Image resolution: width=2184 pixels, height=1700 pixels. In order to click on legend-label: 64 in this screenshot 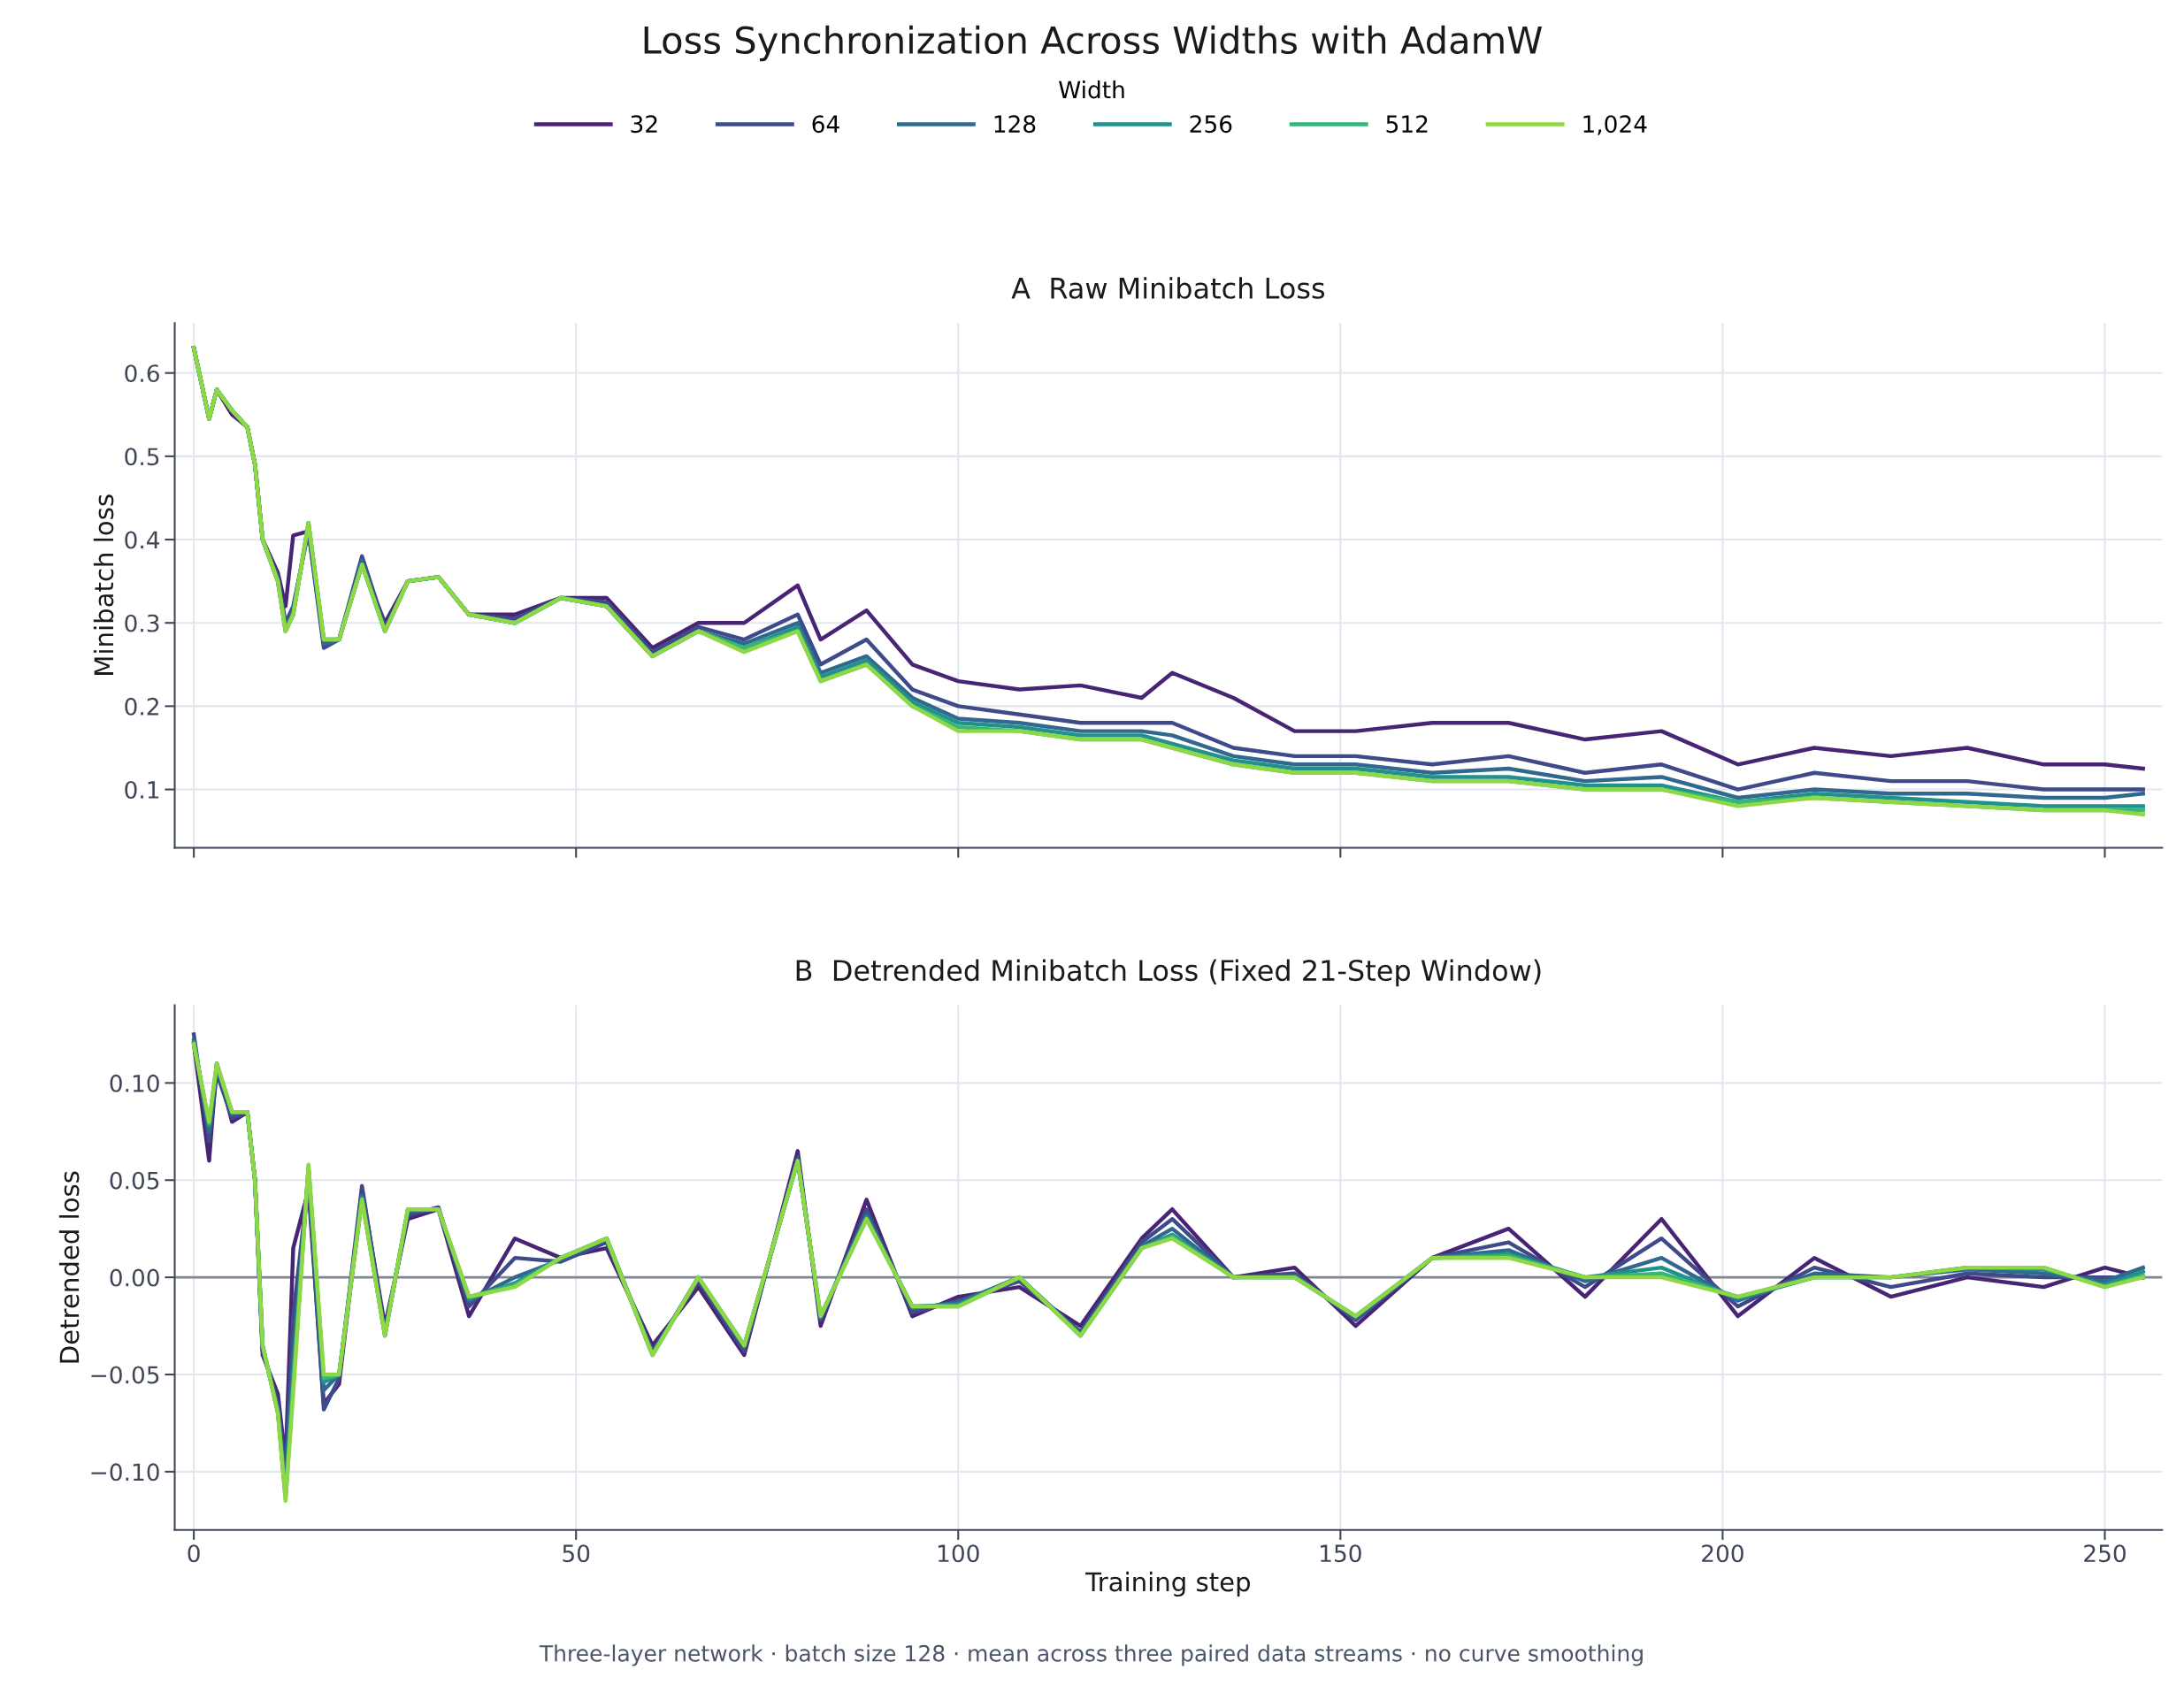, I will do `click(825, 124)`.